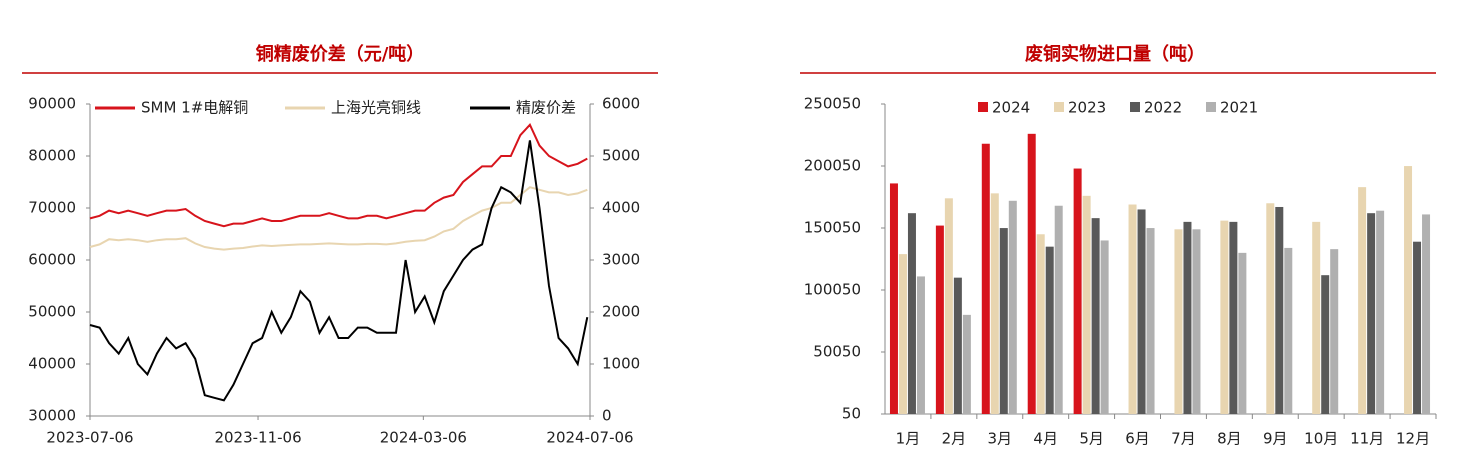 The image size is (1466, 474). What do you see at coordinates (1367, 439) in the screenshot?
I see `x-tick-label: 11月` at bounding box center [1367, 439].